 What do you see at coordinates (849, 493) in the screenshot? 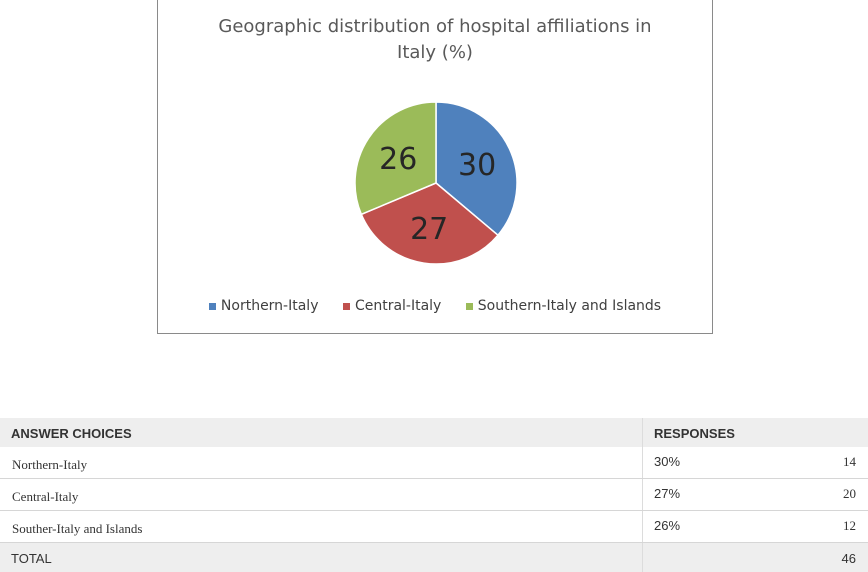
I see `response-count: 20` at bounding box center [849, 493].